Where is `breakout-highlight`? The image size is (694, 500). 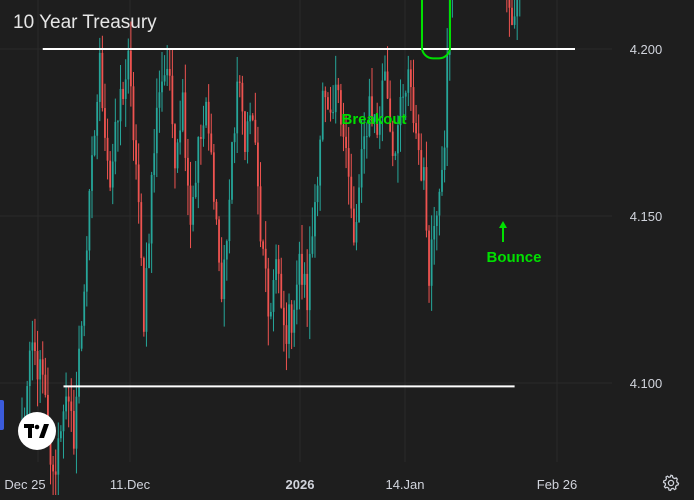 breakout-highlight is located at coordinates (436, 30).